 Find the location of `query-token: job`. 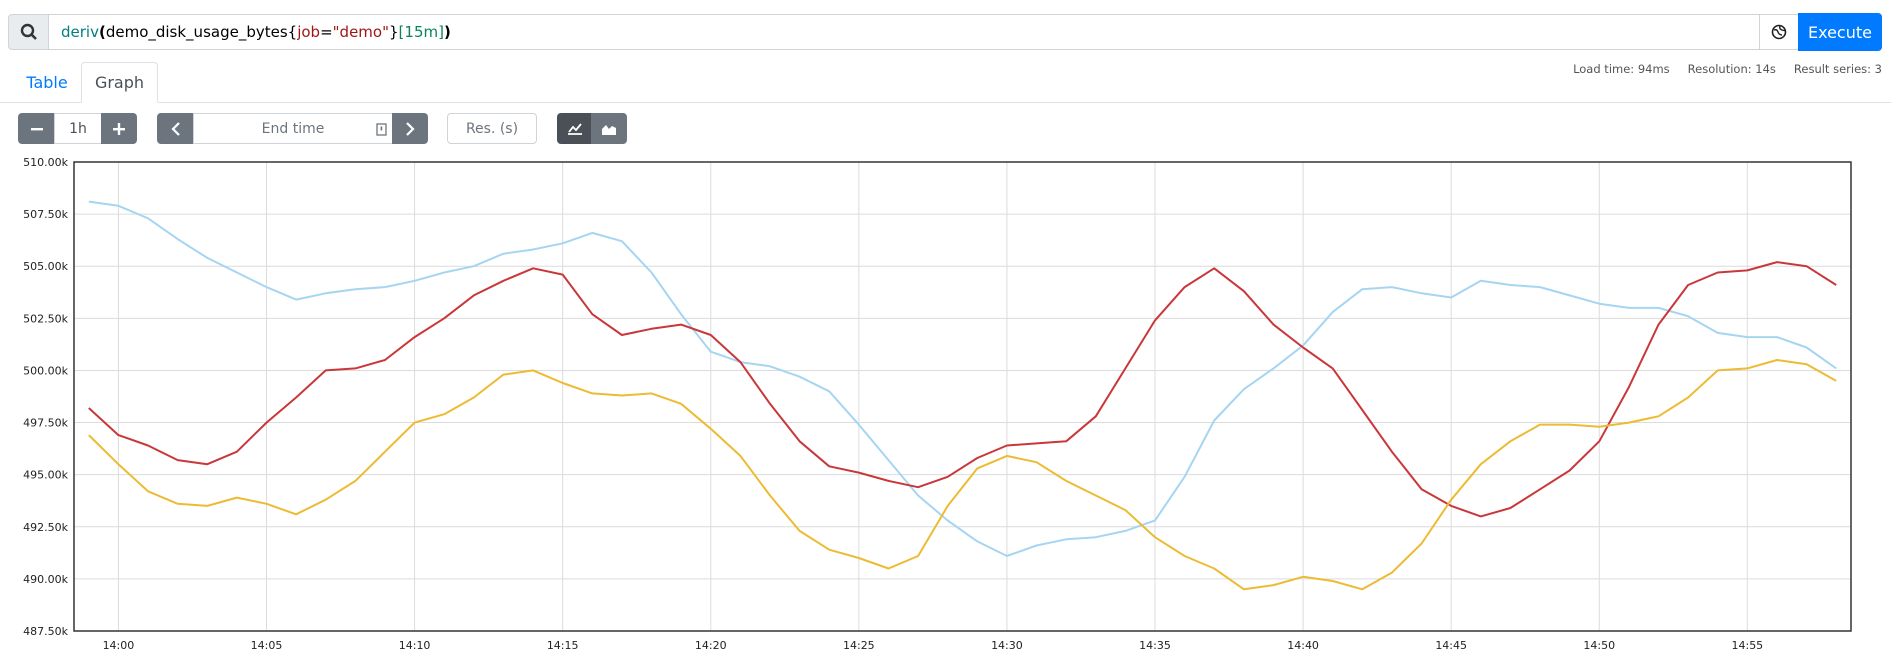

query-token: job is located at coordinates (309, 32).